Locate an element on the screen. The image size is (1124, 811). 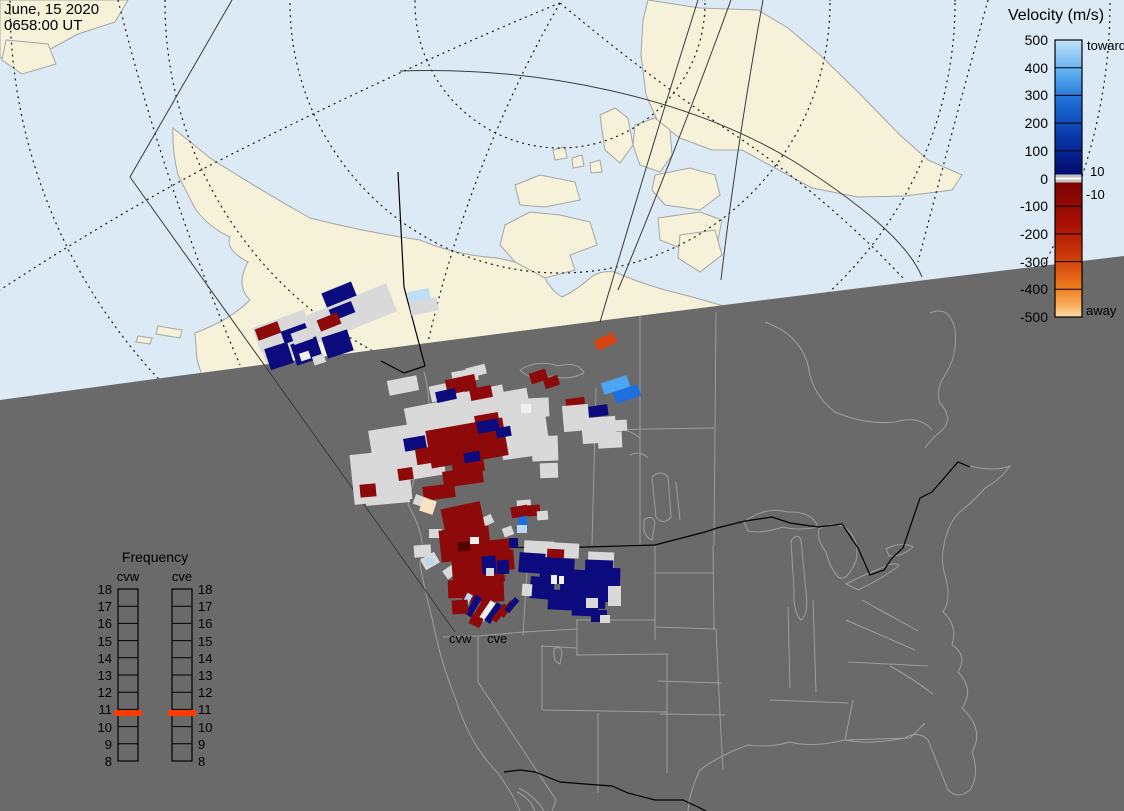
threshold-pos-label: 10 is located at coordinates (1097, 171).